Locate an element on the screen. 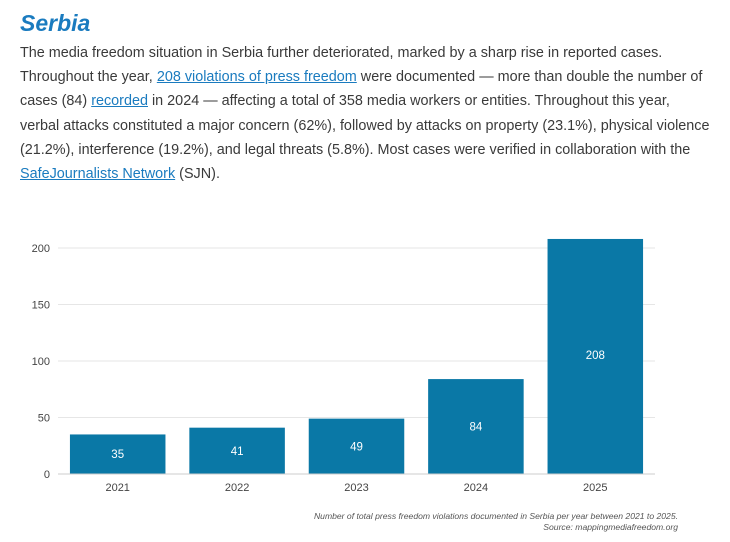  x-tick-label: 2022 is located at coordinates (237, 488).